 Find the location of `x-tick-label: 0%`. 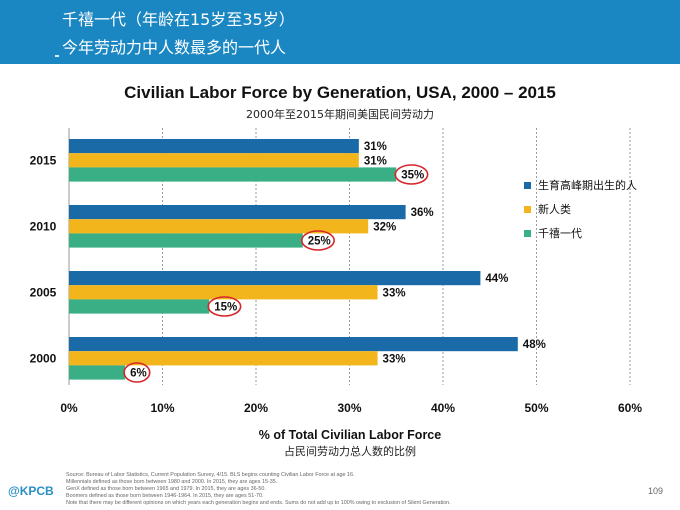

x-tick-label: 0% is located at coordinates (69, 408).